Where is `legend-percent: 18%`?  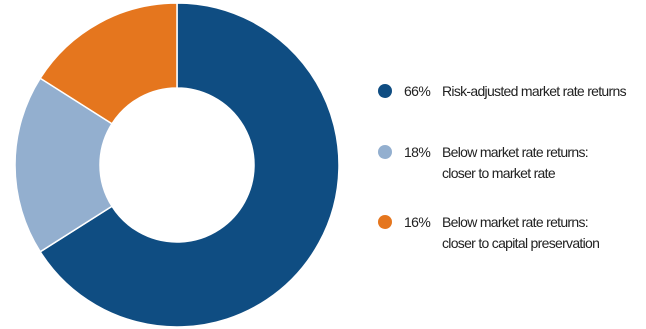 legend-percent: 18% is located at coordinates (417, 152).